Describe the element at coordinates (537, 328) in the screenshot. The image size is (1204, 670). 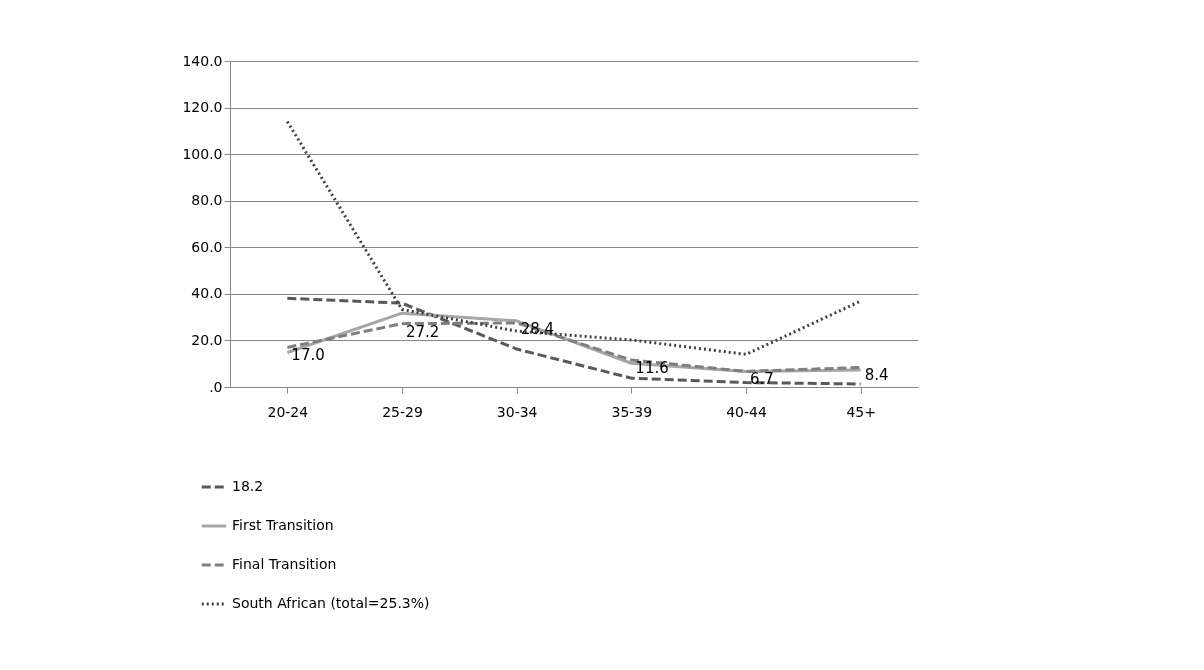
I see `data-label: 28.4` at that location.